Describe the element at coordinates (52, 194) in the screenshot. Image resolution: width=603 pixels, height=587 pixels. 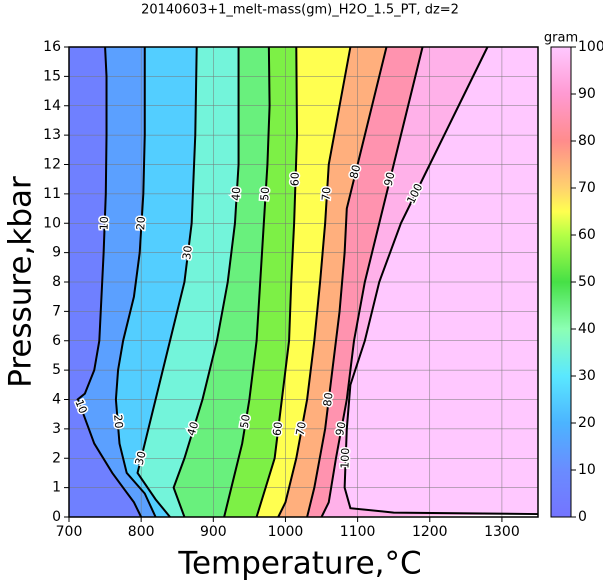
I see `y-tick-label: 11` at that location.